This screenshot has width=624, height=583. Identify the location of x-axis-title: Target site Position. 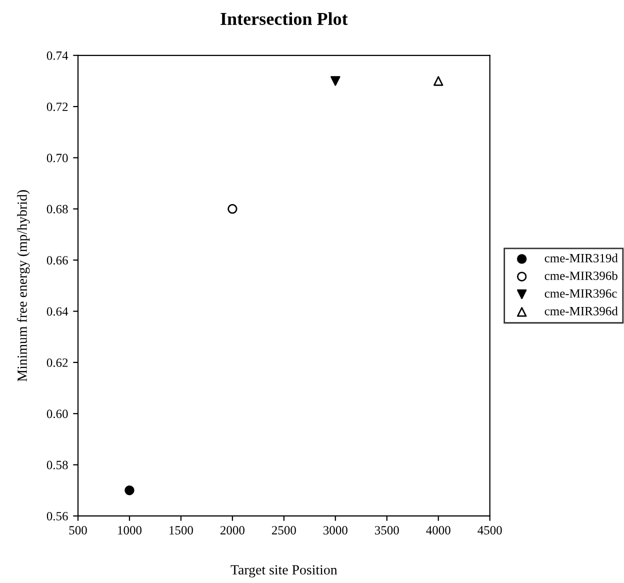
(284, 571).